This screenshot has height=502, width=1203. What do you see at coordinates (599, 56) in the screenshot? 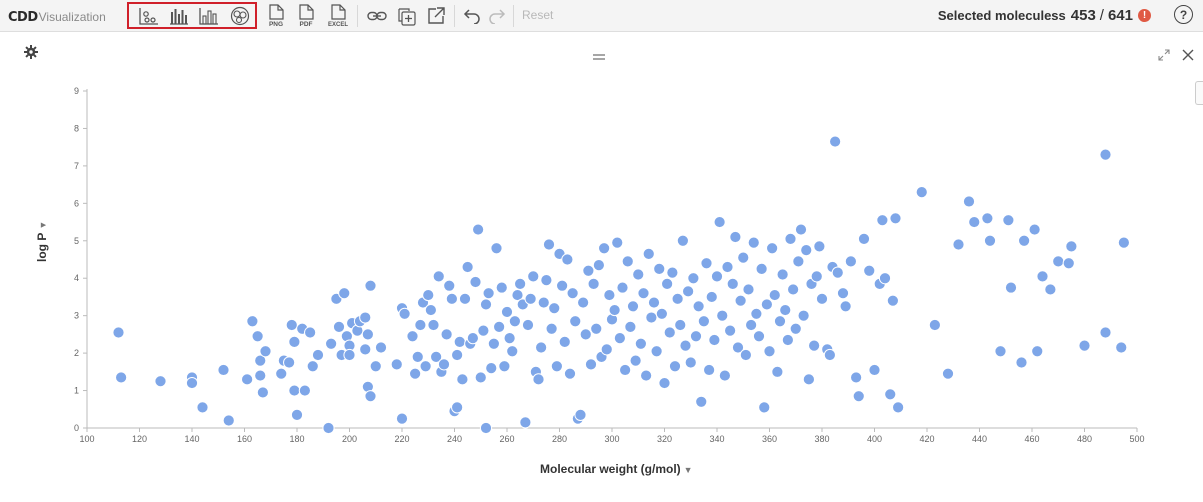
I see `drag-handle-icon` at bounding box center [599, 56].